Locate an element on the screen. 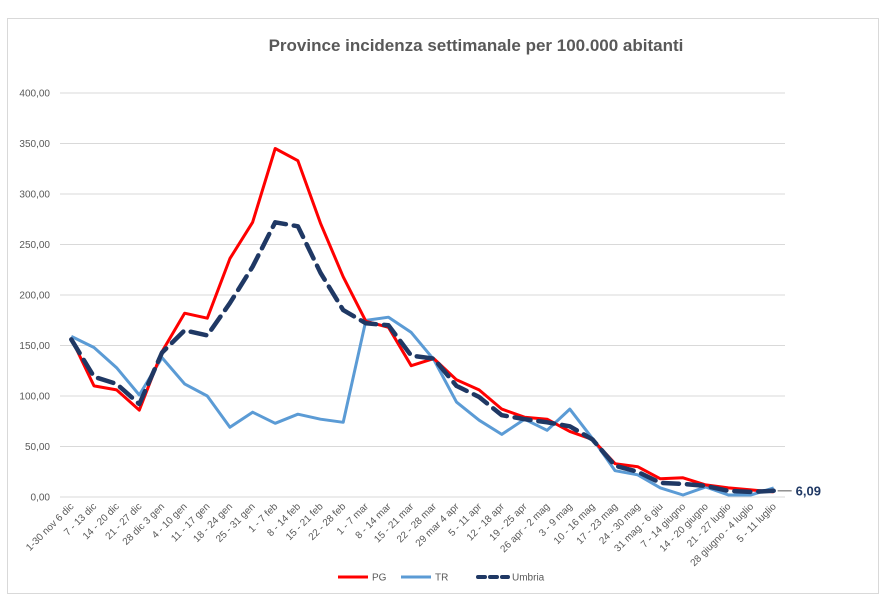  y-tick-label: 0,00 is located at coordinates (41, 498).